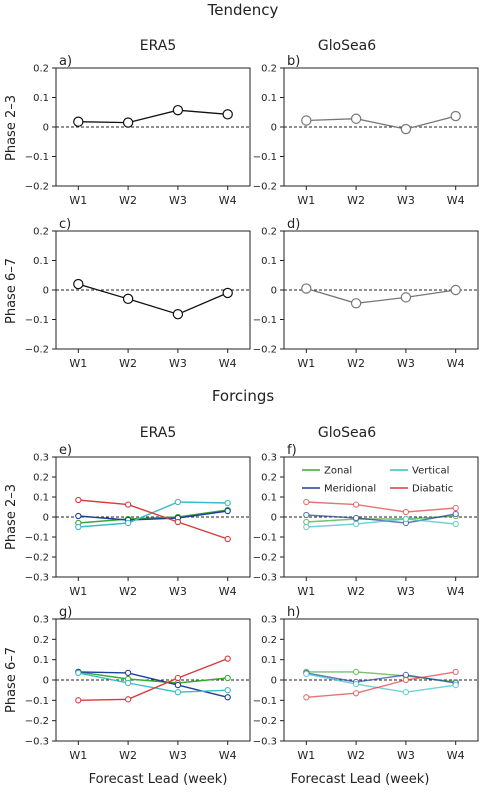  I want to click on panel-label: a), so click(65, 61).